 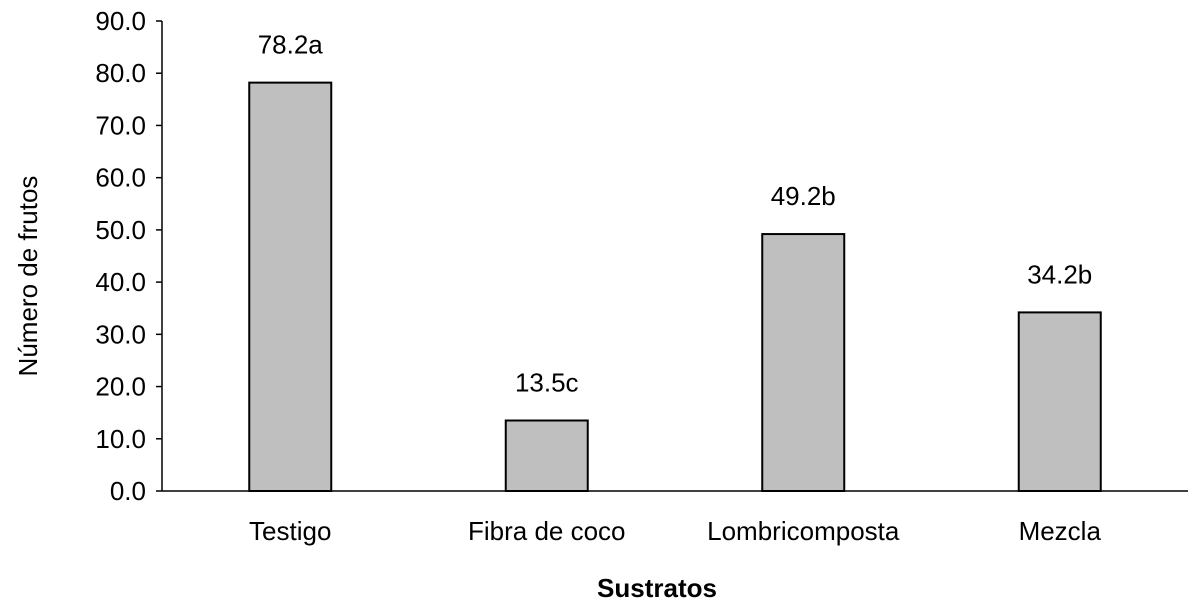 I want to click on bar-lombricomposta, so click(x=803, y=362).